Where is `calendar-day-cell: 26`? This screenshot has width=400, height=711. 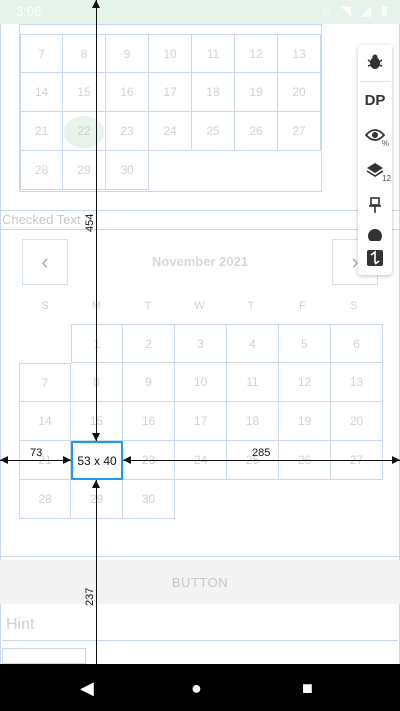
calendar-day-cell: 26 is located at coordinates (256, 131).